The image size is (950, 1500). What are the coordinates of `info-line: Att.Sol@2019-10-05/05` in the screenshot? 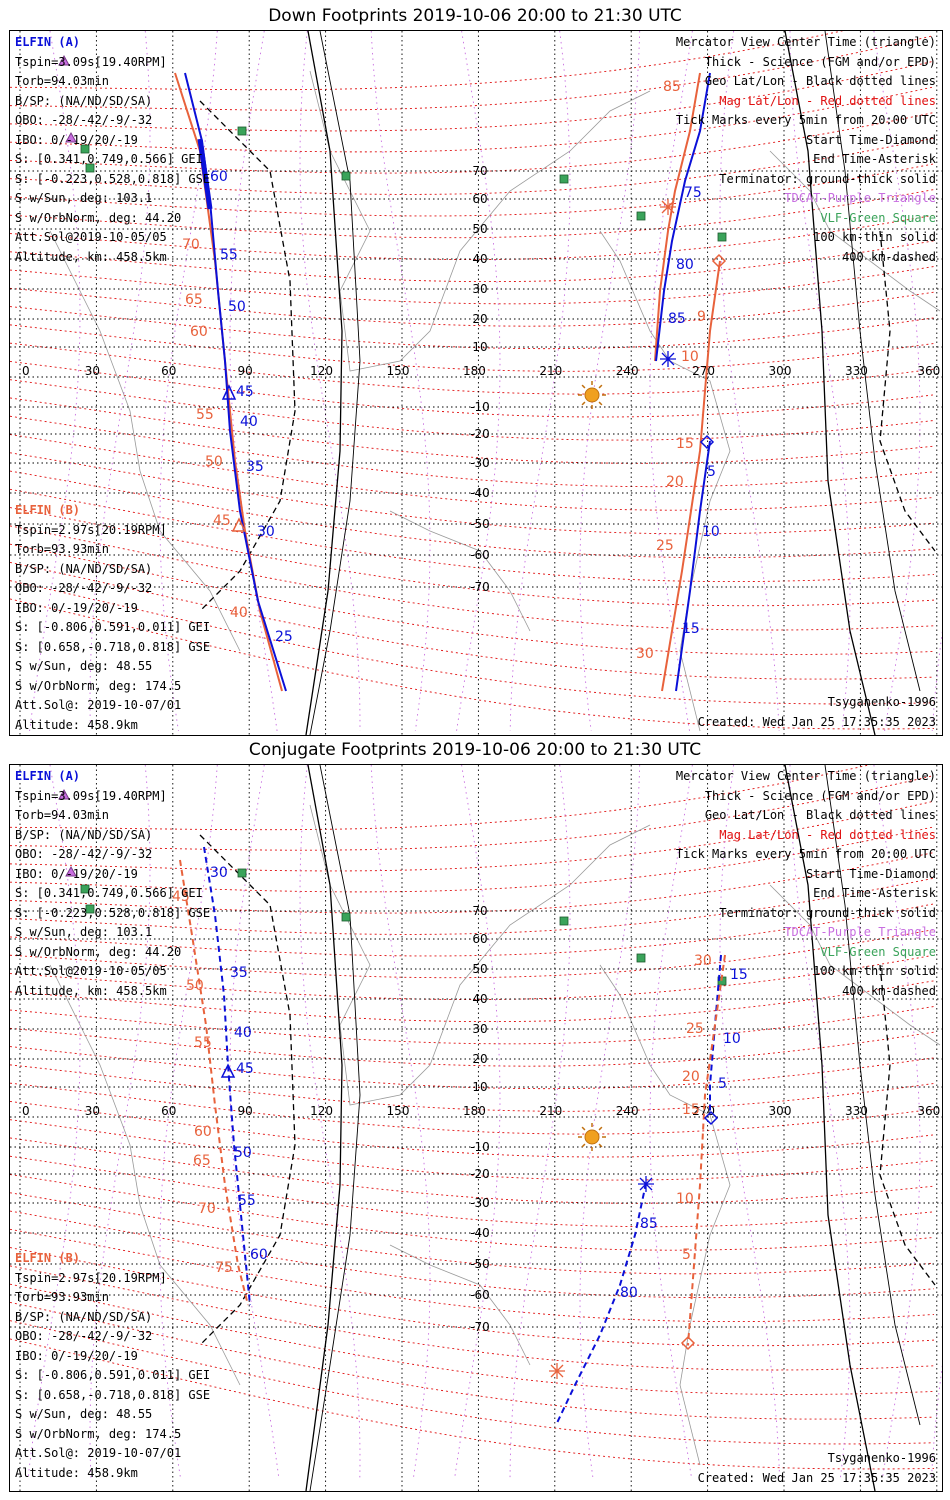 It's located at (91, 971).